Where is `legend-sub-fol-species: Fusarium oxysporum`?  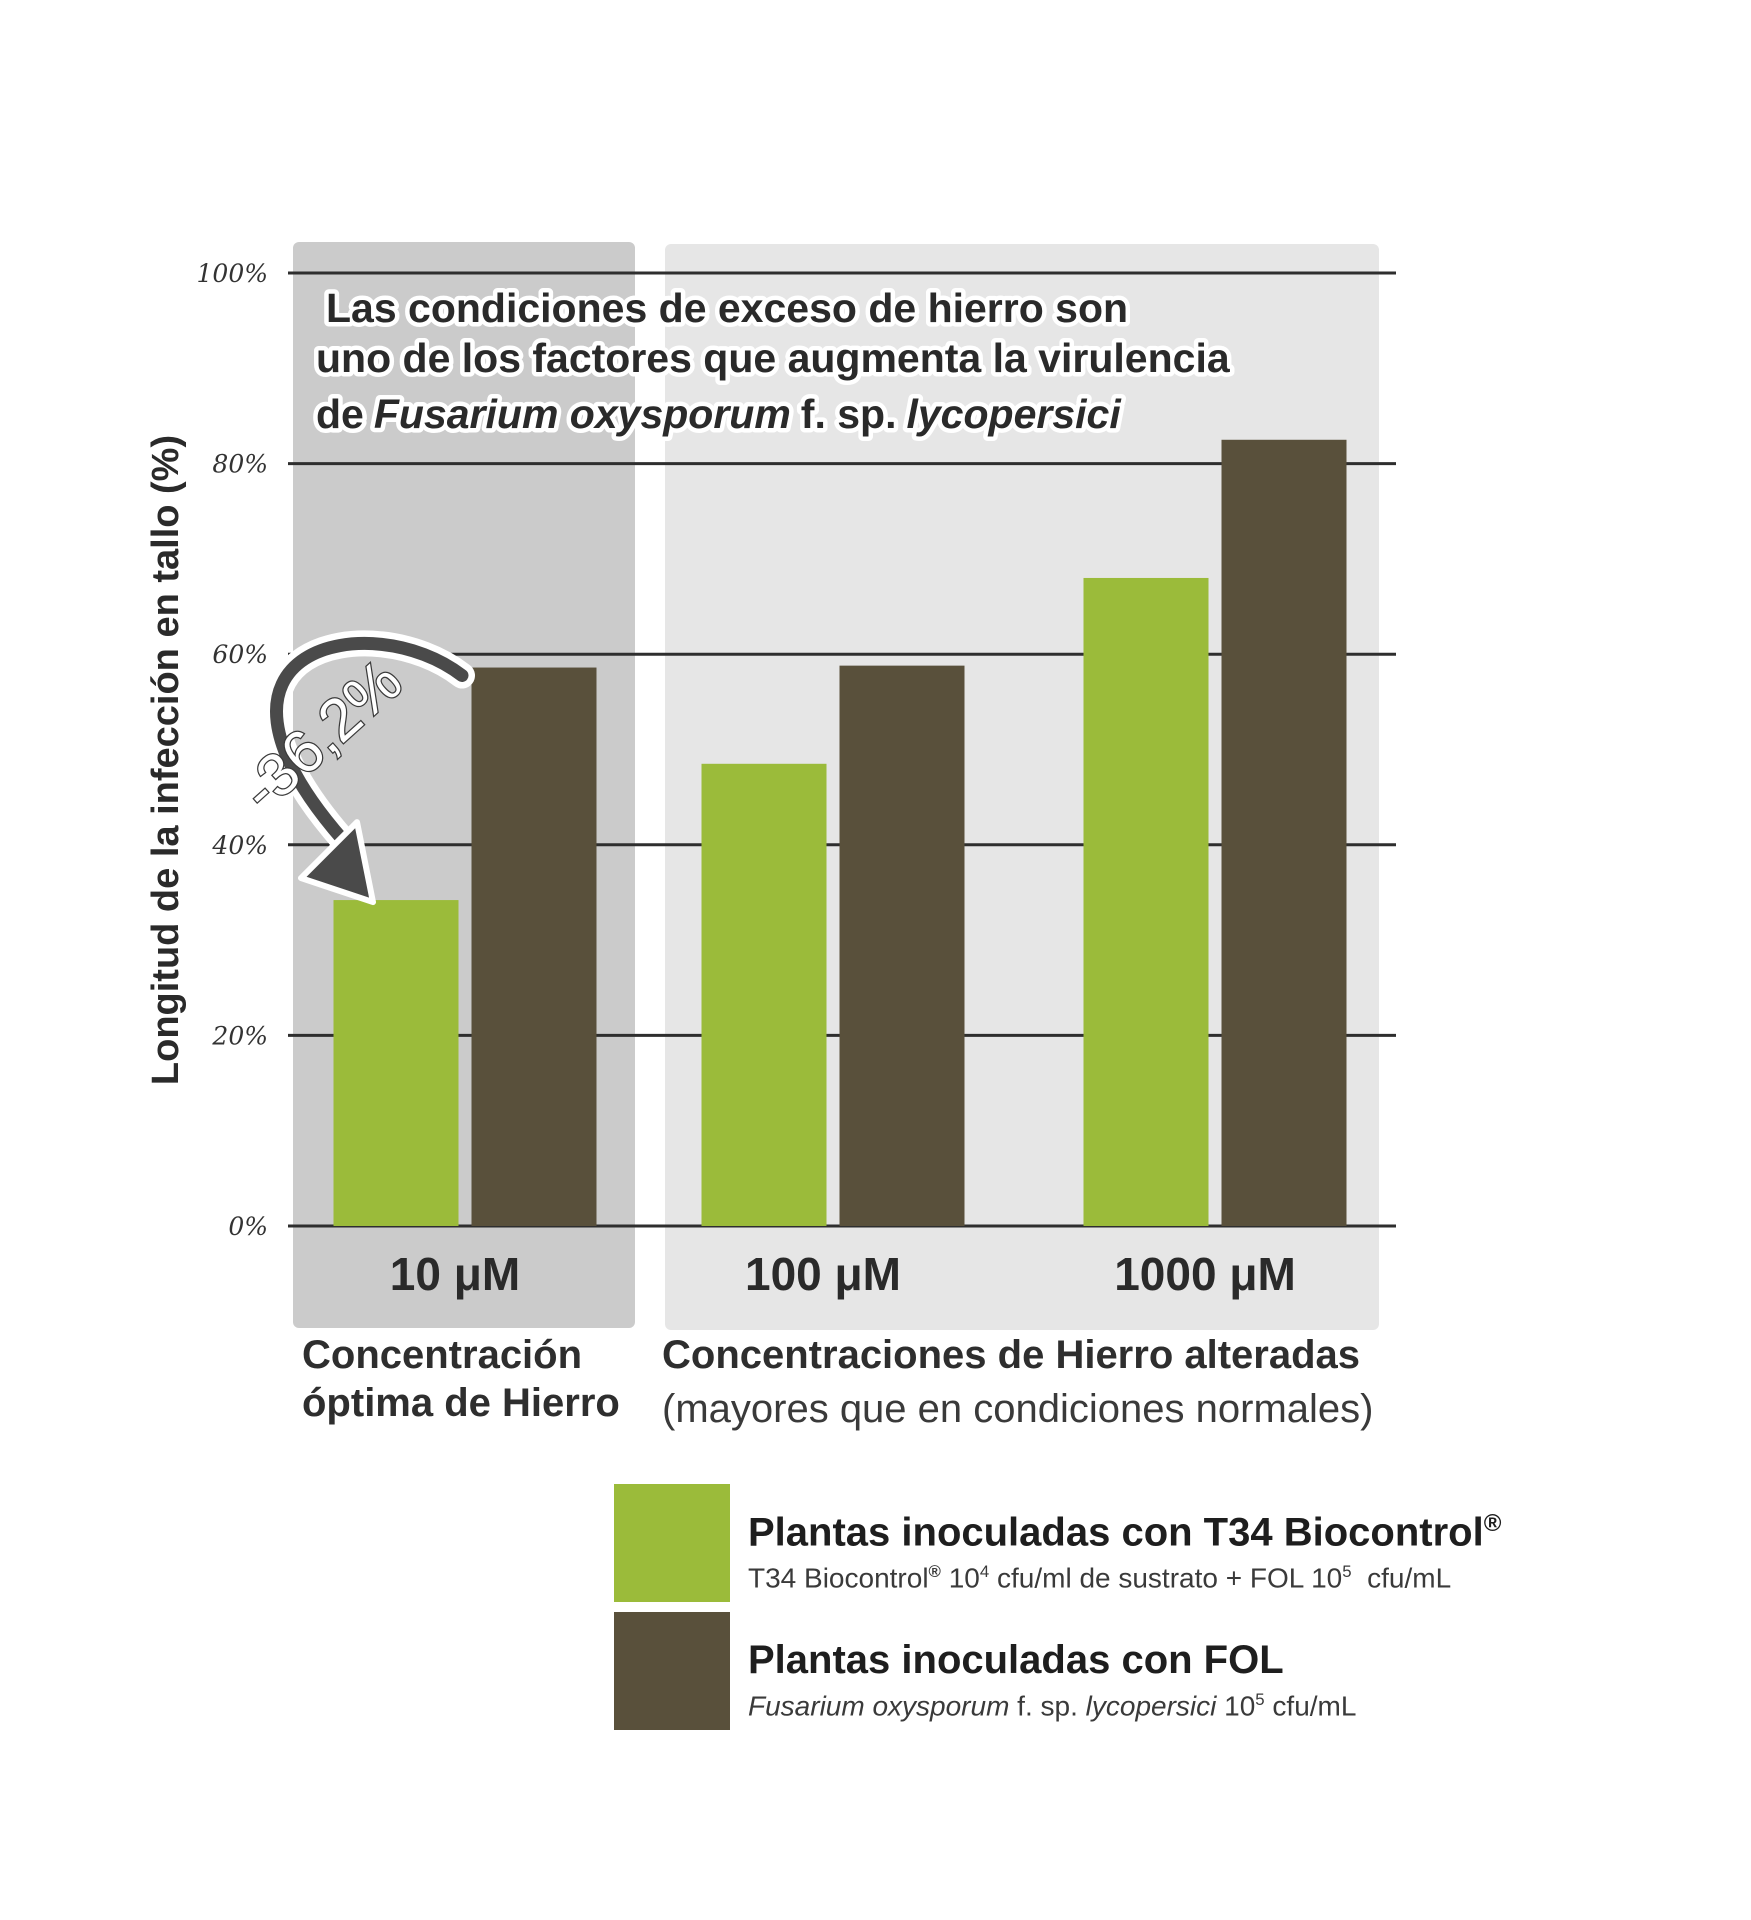 legend-sub-fol-species: Fusarium oxysporum is located at coordinates (879, 1706).